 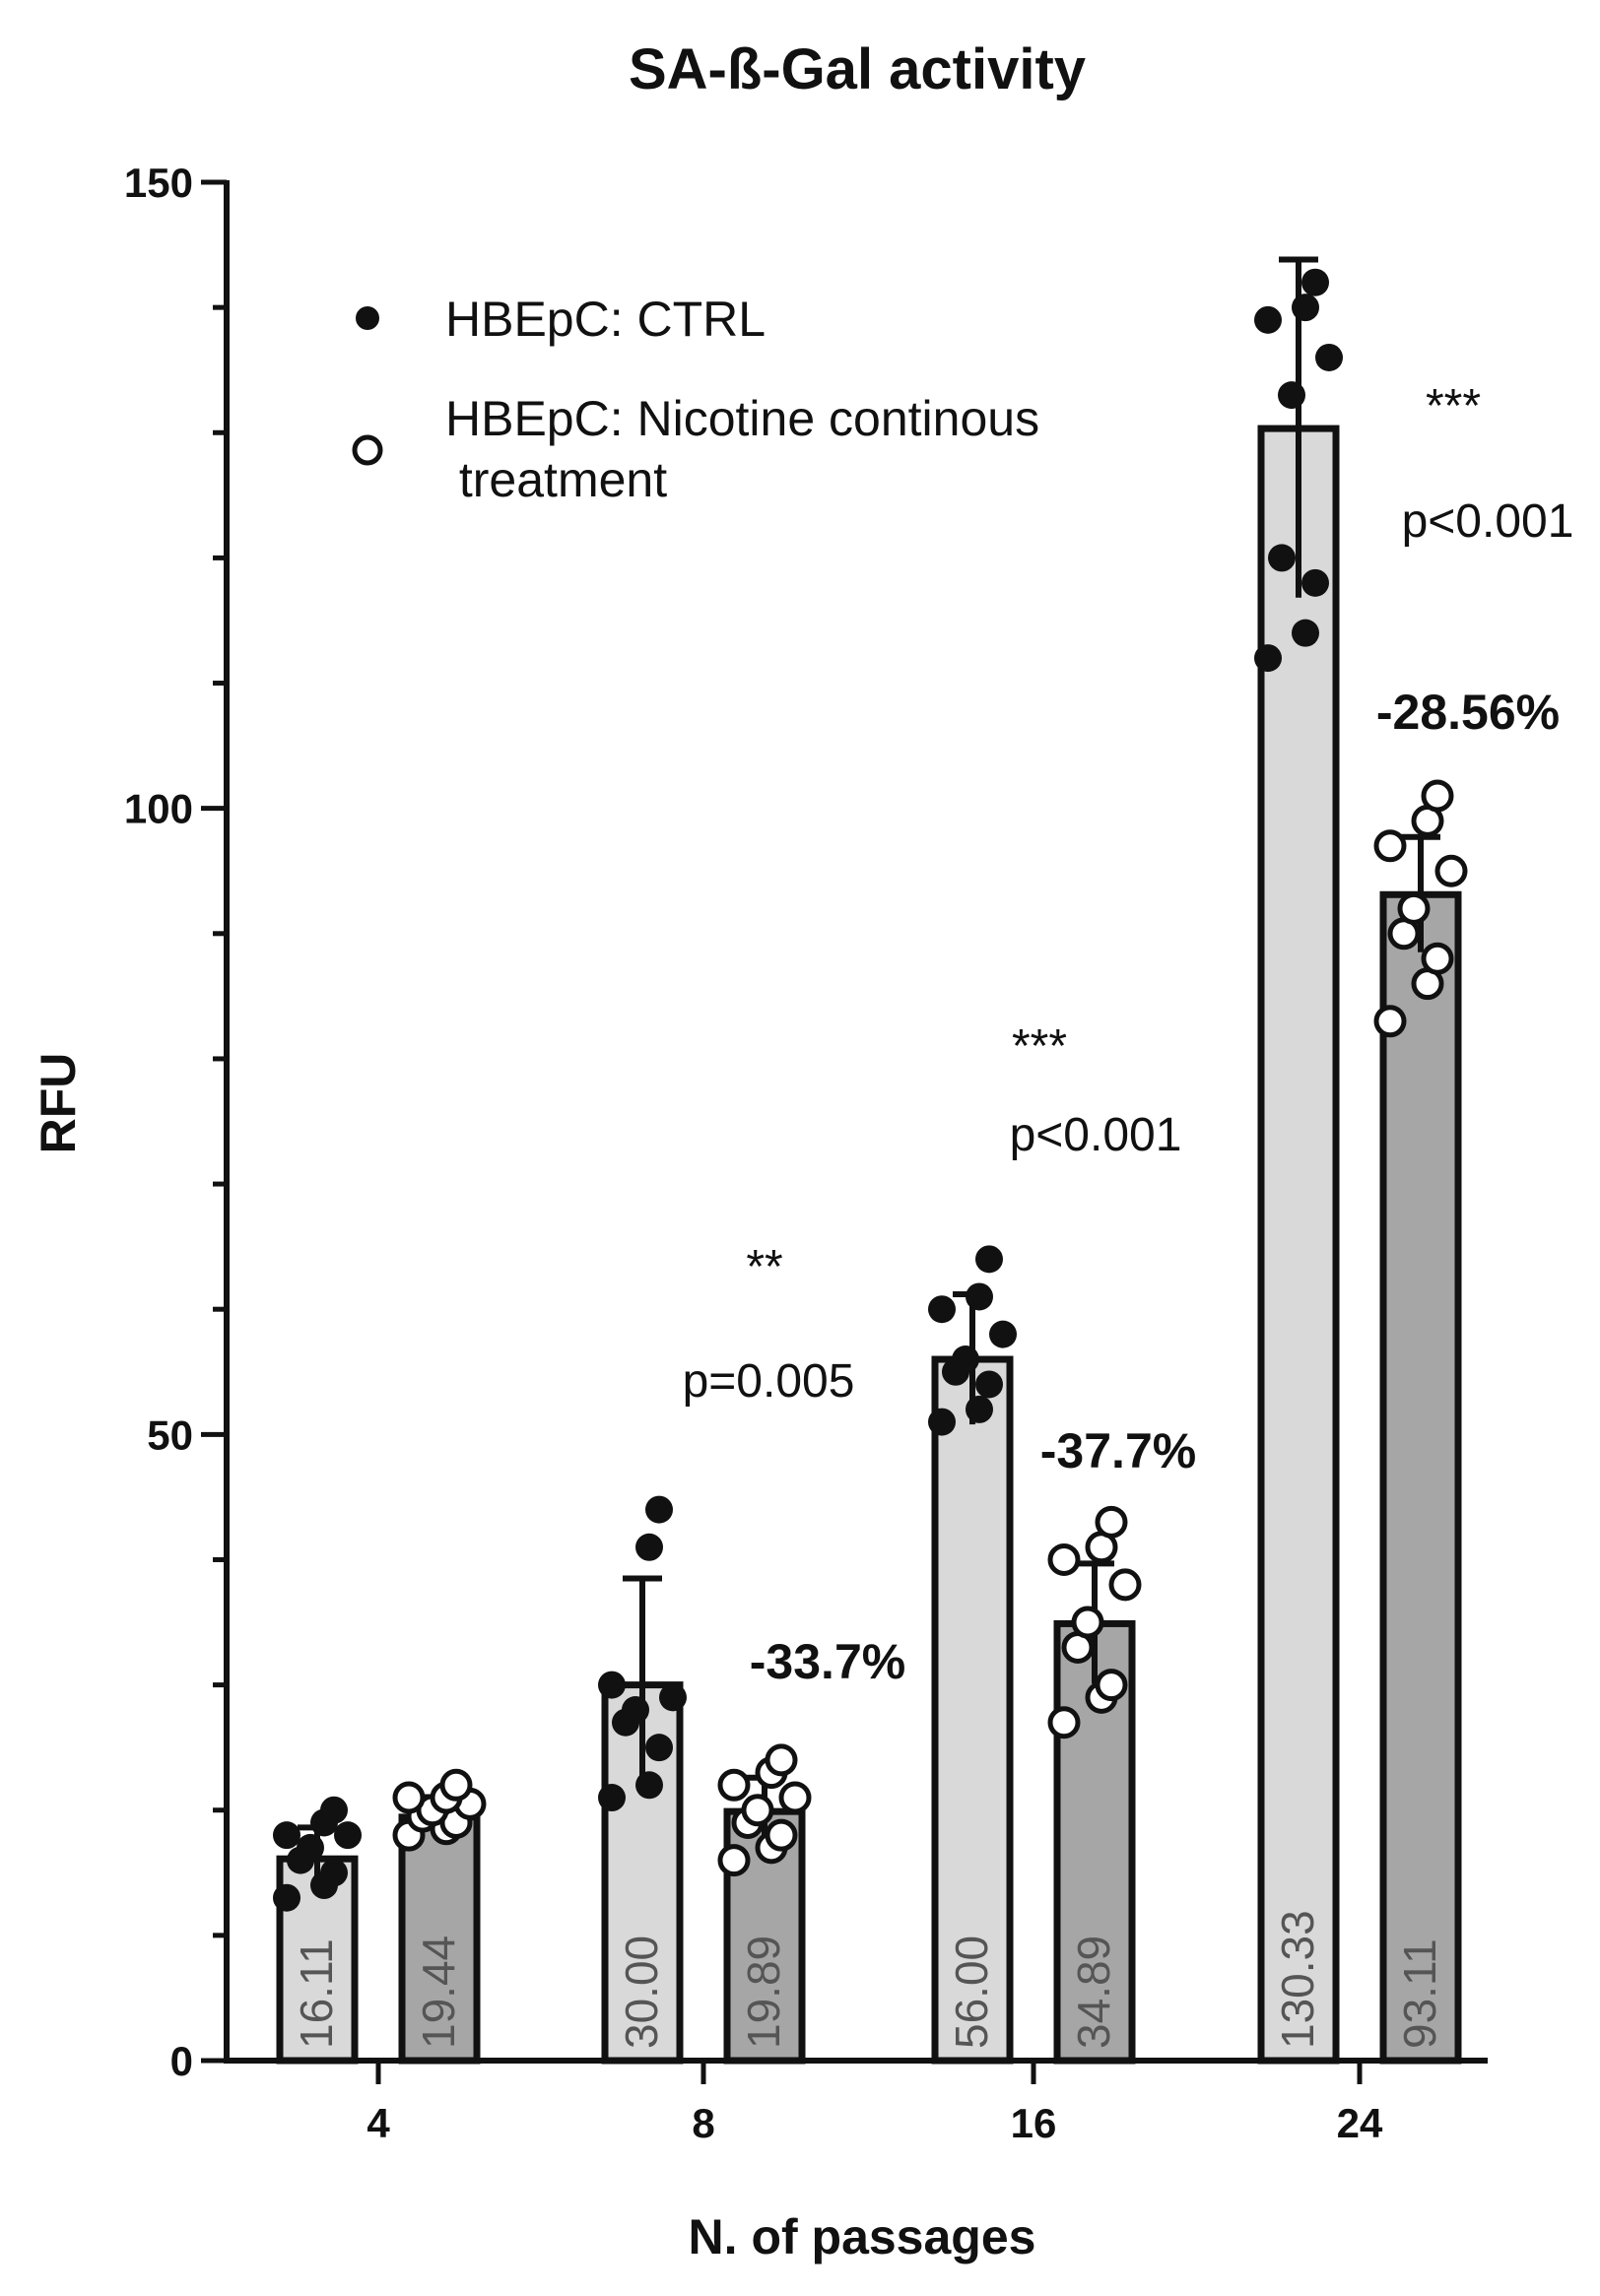 What do you see at coordinates (367, 450) in the screenshot?
I see `legend-marker-open` at bounding box center [367, 450].